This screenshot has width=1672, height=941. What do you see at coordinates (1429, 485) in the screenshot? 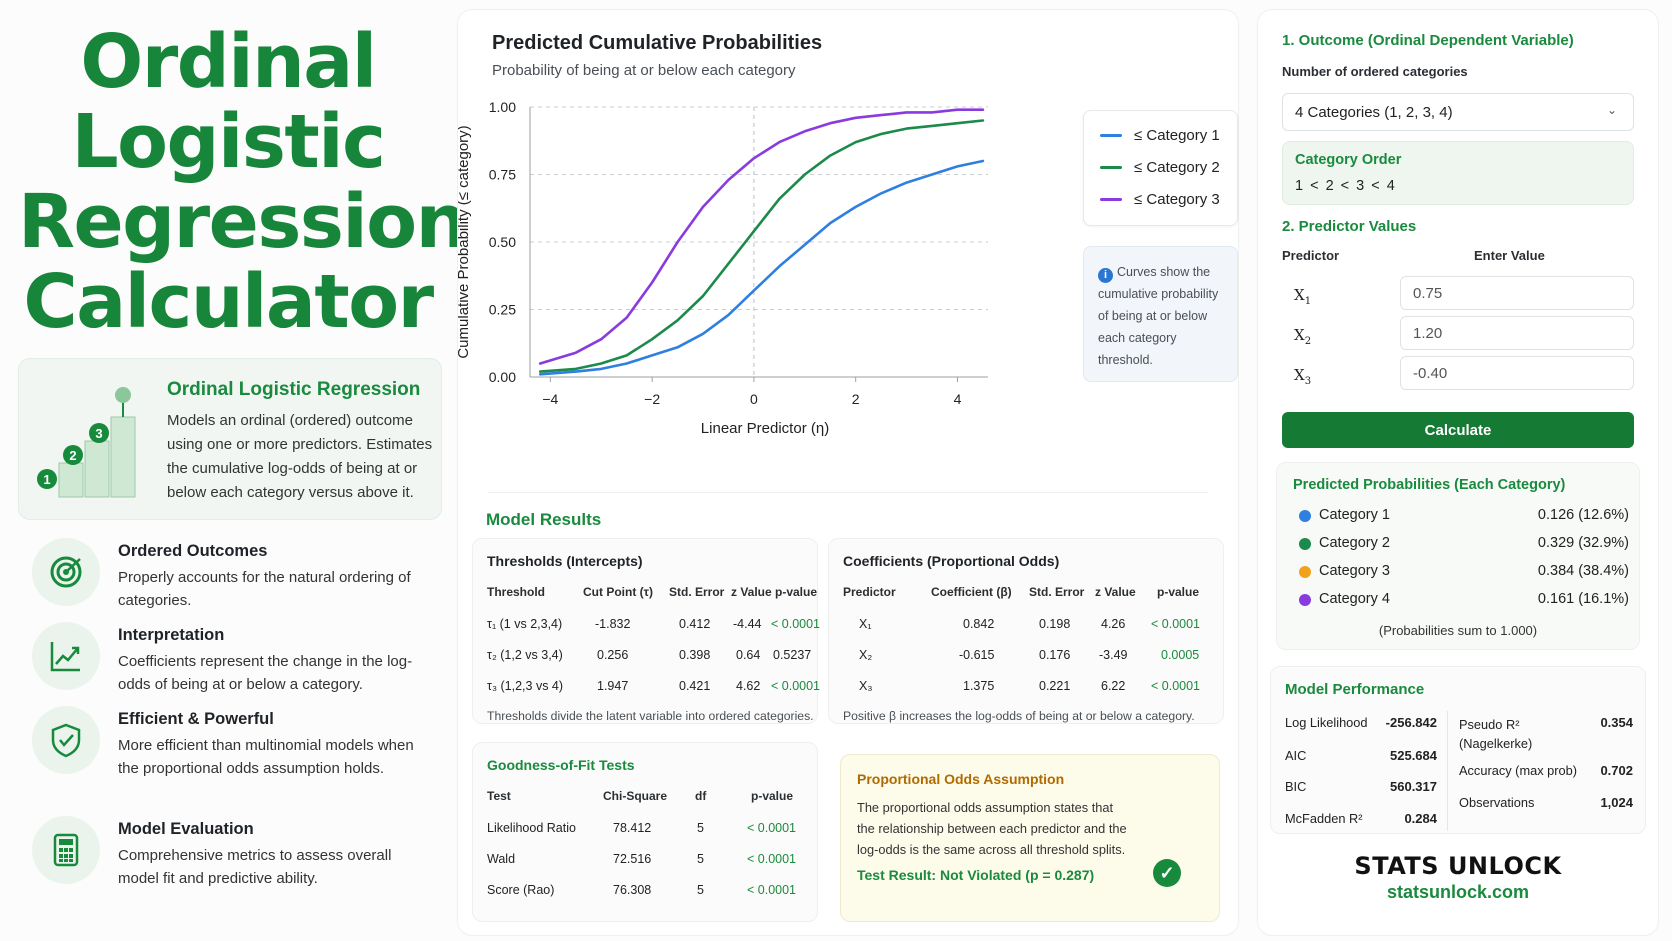
I see `prob-title: Predicted Probabilities (Each Category)` at bounding box center [1429, 485].